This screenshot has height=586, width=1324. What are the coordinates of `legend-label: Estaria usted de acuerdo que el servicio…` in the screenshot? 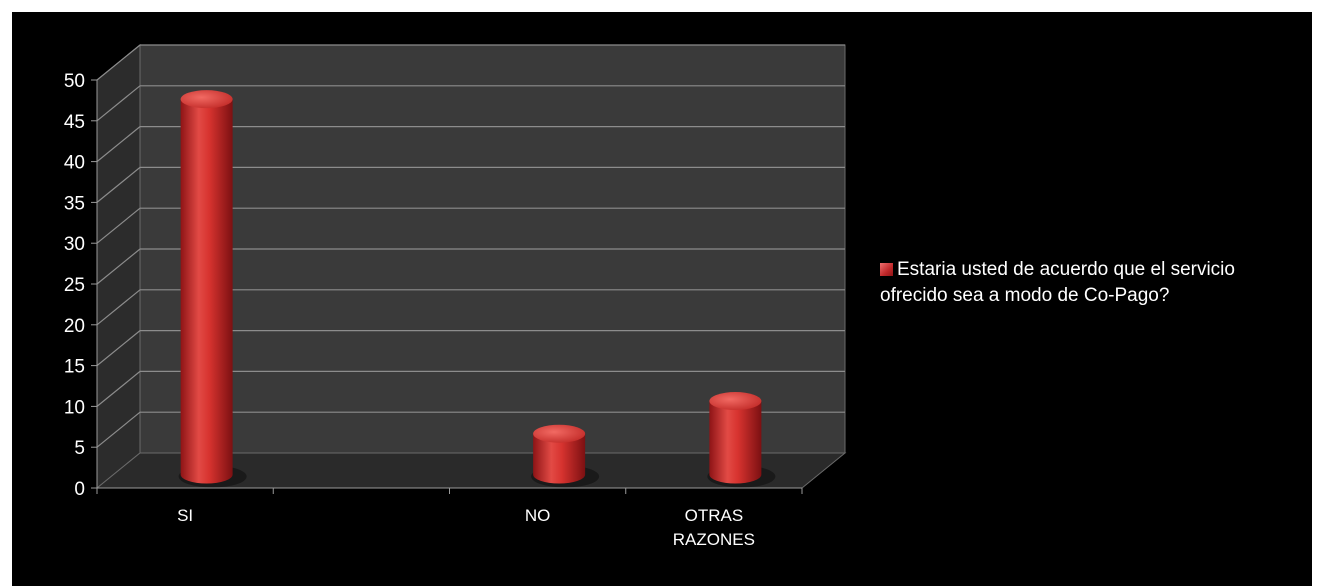 It's located at (1057, 282).